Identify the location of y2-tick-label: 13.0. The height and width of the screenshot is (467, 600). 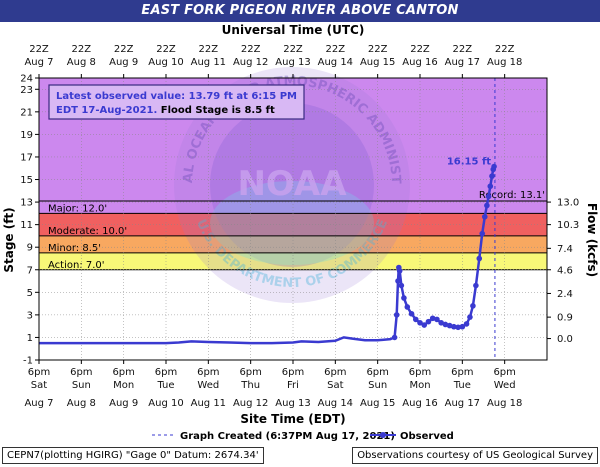
(568, 203).